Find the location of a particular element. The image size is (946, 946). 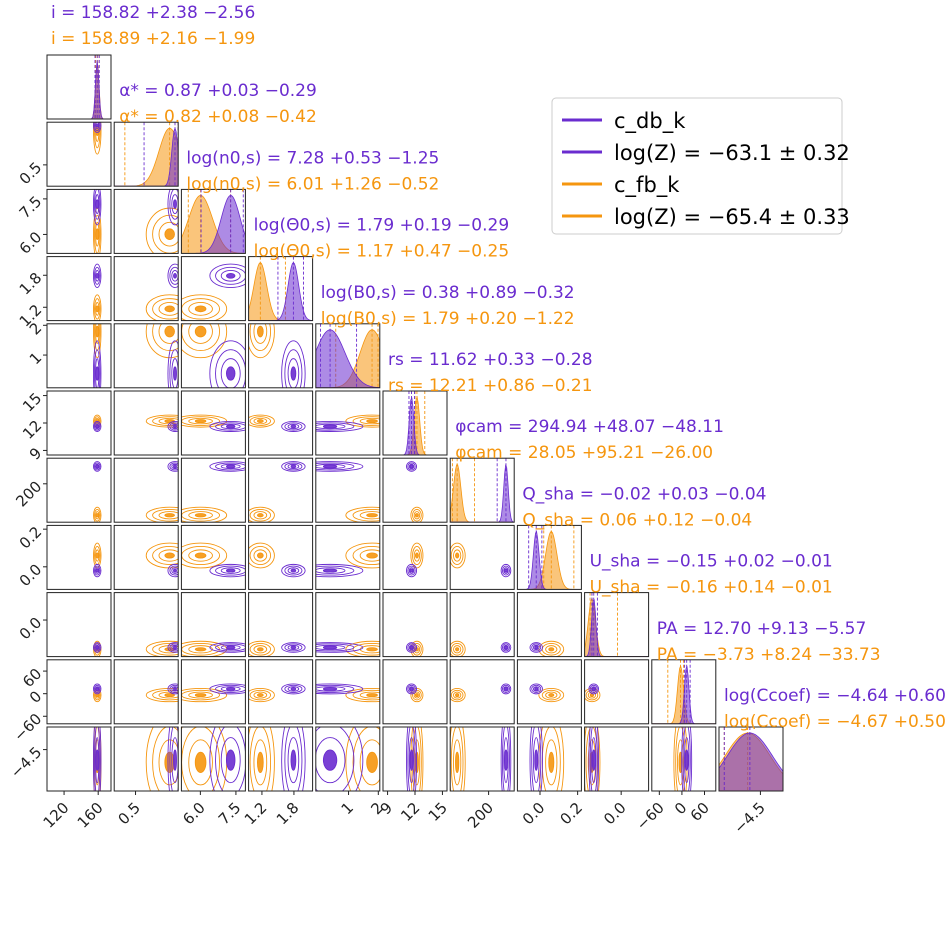

title-c-fb-k-pa: PA = −3.73 +8.24 −33.73 is located at coordinates (769, 655).